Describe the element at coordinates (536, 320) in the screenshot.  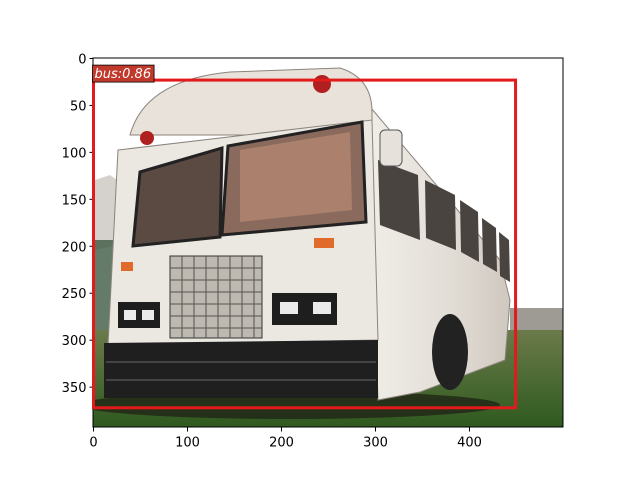
I see `background-wall` at that location.